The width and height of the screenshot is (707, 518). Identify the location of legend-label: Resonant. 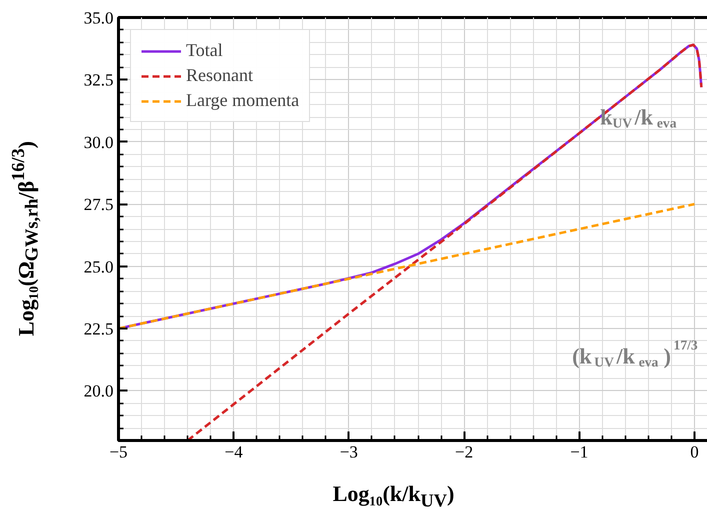
(219, 75).